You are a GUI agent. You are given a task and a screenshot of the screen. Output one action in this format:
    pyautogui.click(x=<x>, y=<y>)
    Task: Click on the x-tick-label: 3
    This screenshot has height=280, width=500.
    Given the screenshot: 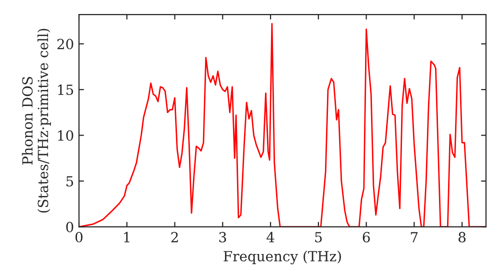 What is the action you would take?
    pyautogui.click(x=222, y=237)
    